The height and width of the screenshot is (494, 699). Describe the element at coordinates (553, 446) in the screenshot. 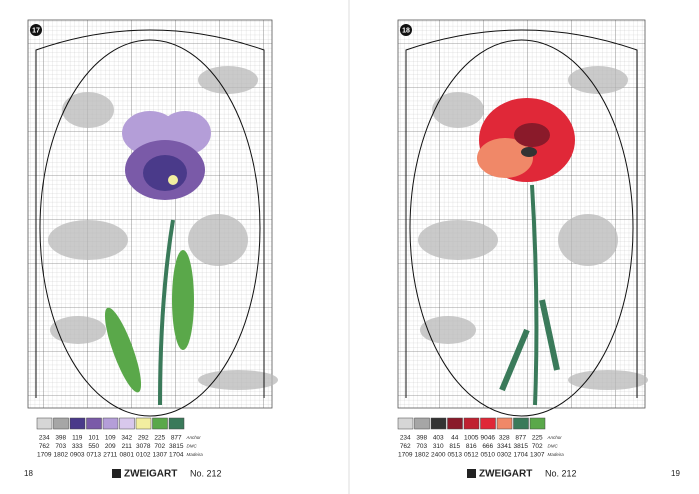

I see `thread-brand-label: DMC` at that location.